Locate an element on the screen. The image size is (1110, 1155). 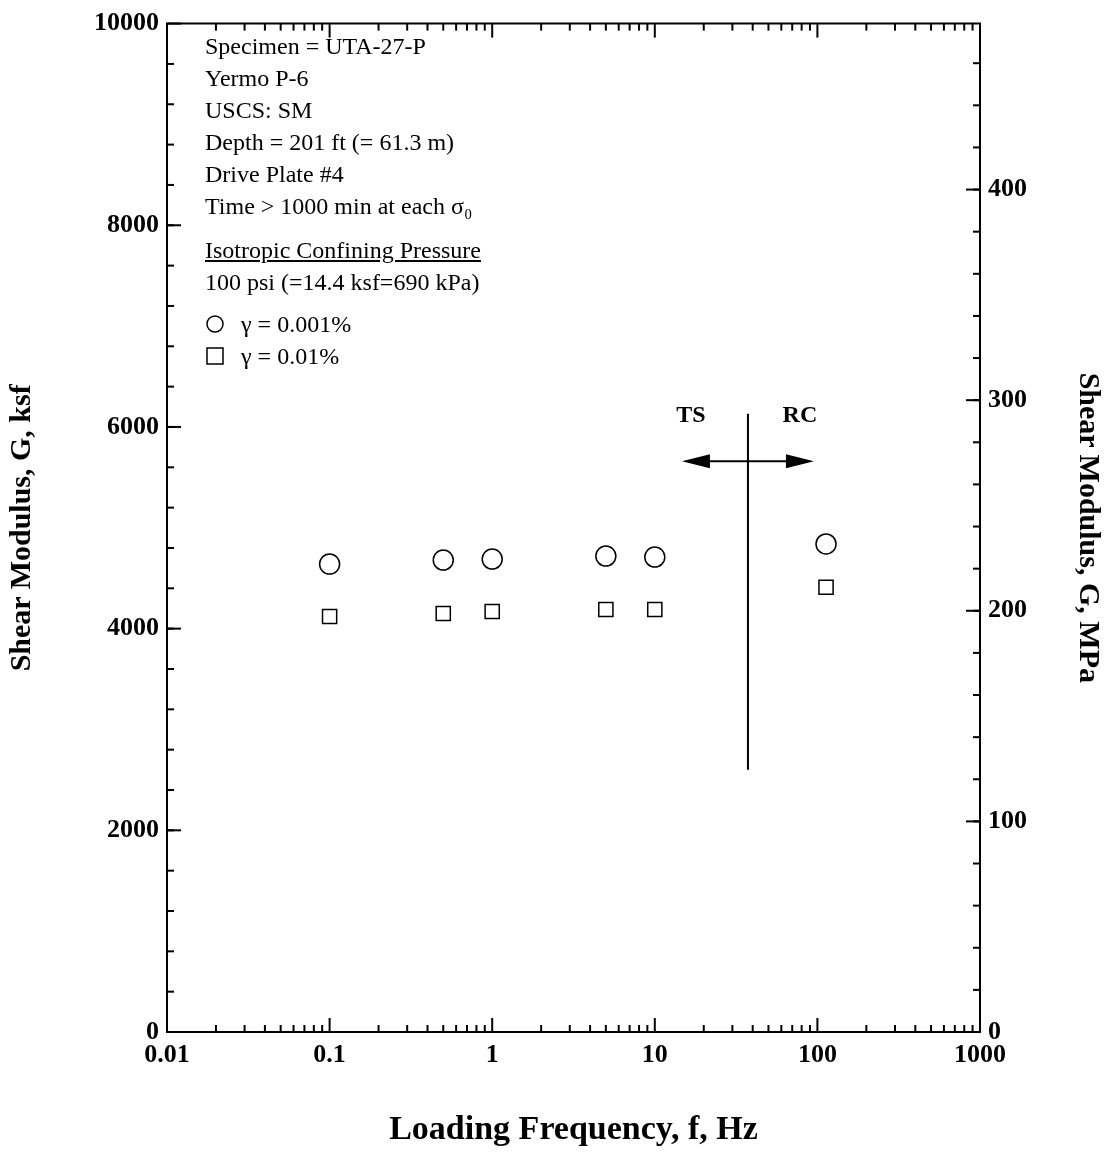
y-tick-label: 10000 is located at coordinates (126, 22).